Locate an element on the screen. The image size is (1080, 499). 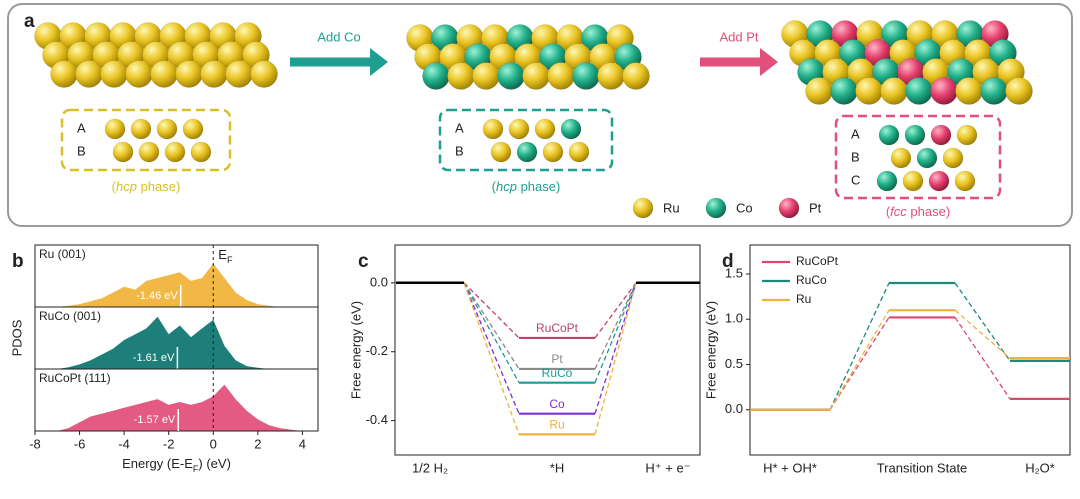
d-band-label: -1.57 eV is located at coordinates (155, 420).